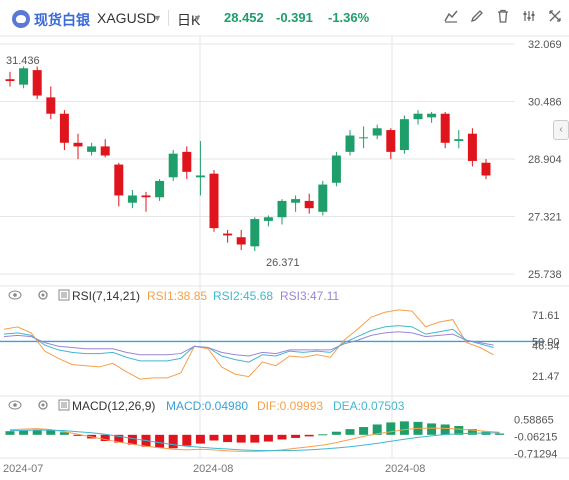 Image resolution: width=569 pixels, height=480 pixels. I want to click on chart-type-icon, so click(451, 18).